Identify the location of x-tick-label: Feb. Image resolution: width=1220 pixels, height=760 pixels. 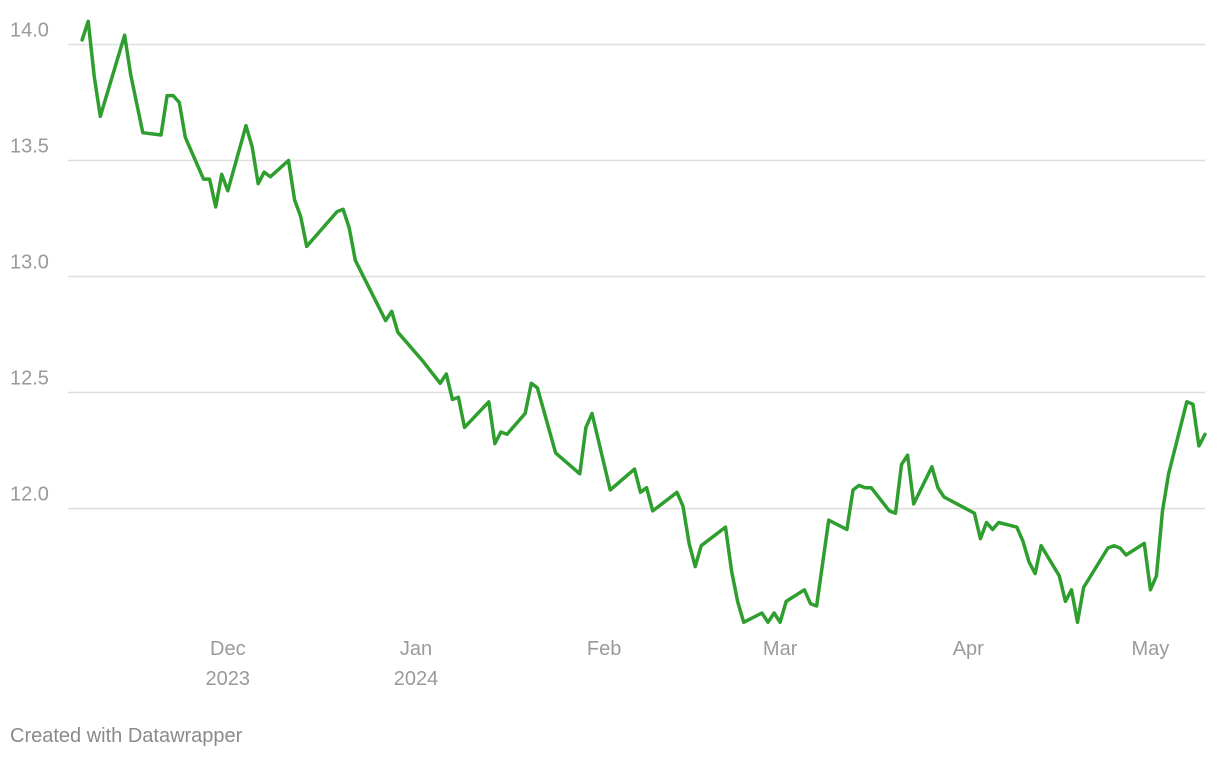
(604, 649).